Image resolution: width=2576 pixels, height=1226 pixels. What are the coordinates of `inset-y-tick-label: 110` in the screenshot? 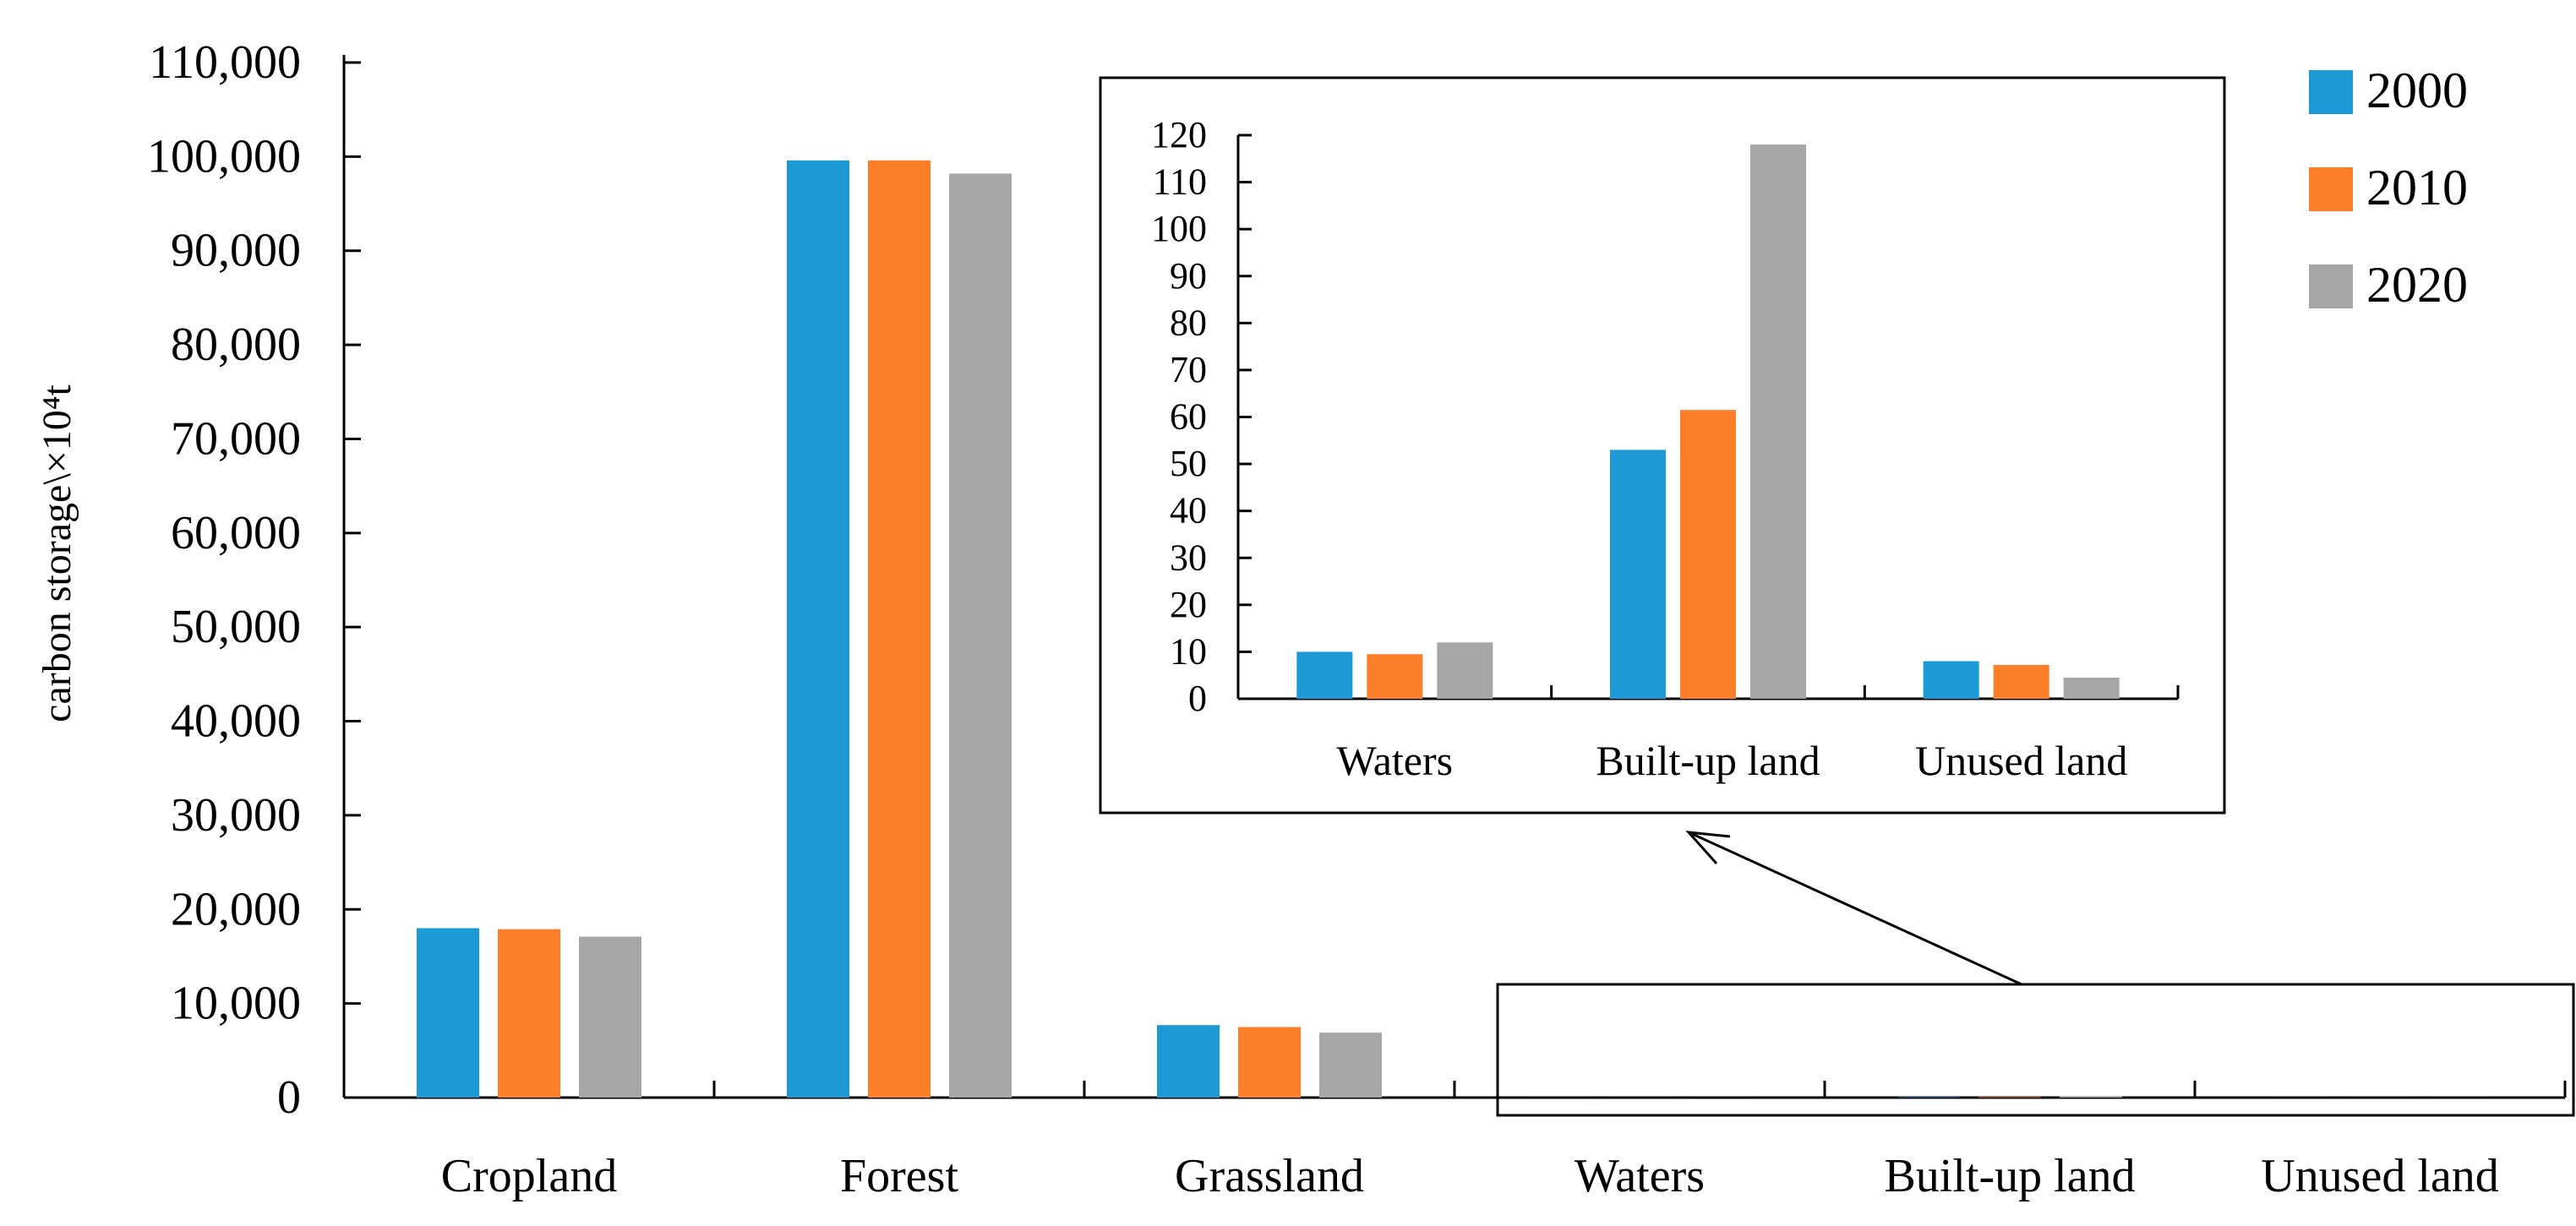 It's located at (1180, 182).